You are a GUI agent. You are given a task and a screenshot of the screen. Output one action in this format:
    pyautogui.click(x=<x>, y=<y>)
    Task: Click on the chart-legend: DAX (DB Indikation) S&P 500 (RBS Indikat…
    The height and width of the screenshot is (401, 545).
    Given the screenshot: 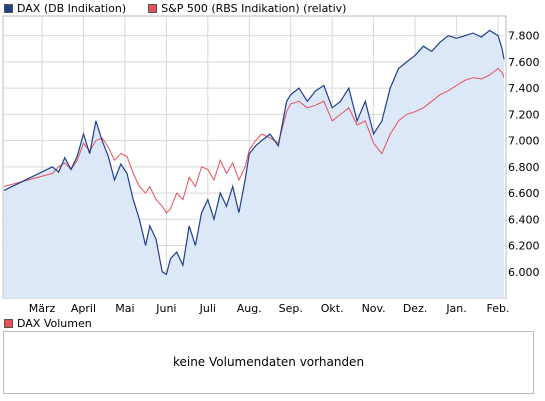 What is the action you would take?
    pyautogui.click(x=186, y=8)
    